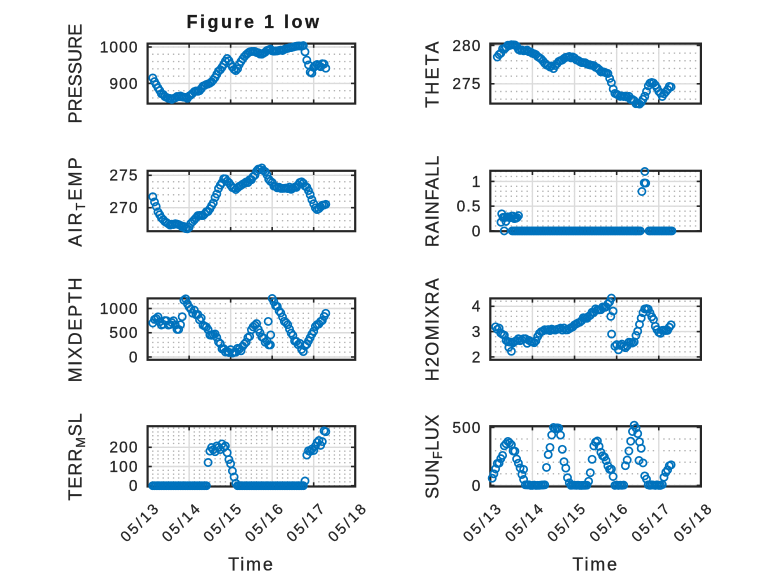 This screenshot has height=583, width=778. What do you see at coordinates (477, 357) in the screenshot?
I see `svg-text: 2` at bounding box center [477, 357].